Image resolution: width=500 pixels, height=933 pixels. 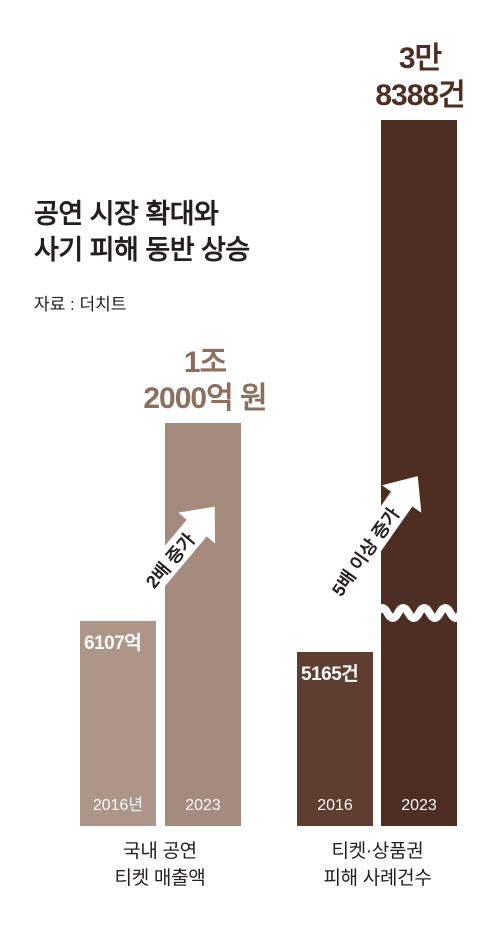 What do you see at coordinates (160, 851) in the screenshot?
I see `category-label-ticket-sales-line-1: 국내 공연` at bounding box center [160, 851].